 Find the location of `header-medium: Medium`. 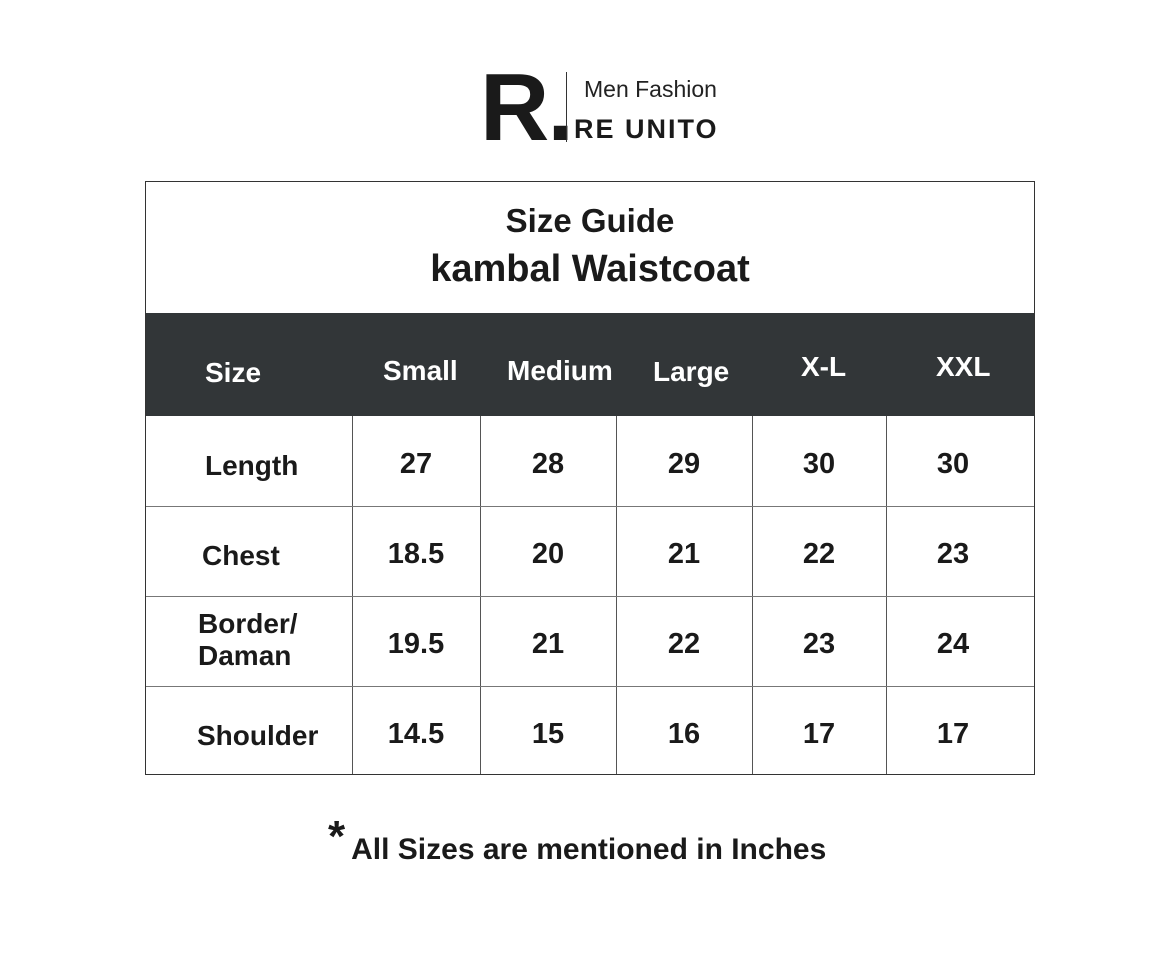

header-medium: Medium is located at coordinates (560, 370).